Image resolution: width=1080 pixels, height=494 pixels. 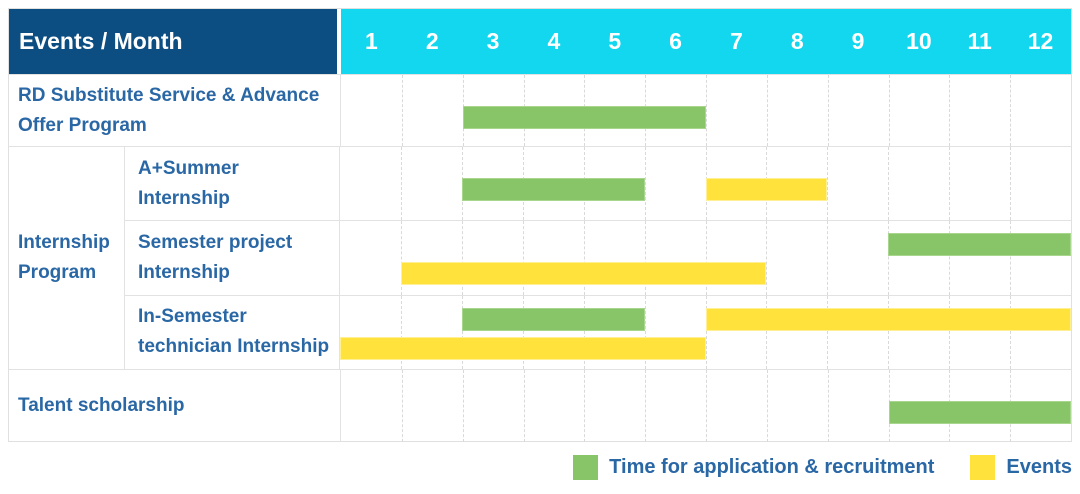 I want to click on month-label: 1, so click(x=371, y=41).